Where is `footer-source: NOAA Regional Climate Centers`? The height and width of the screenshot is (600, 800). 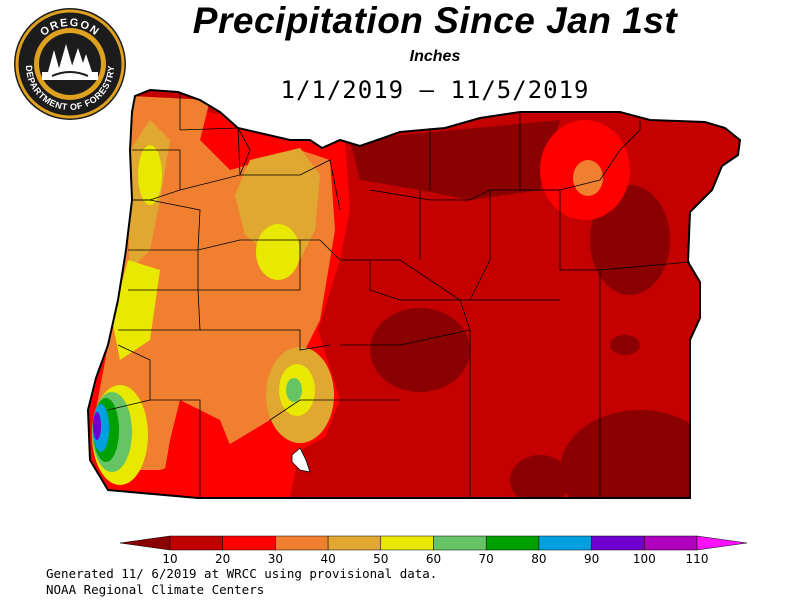
footer-source: NOAA Regional Climate Centers is located at coordinates (155, 589).